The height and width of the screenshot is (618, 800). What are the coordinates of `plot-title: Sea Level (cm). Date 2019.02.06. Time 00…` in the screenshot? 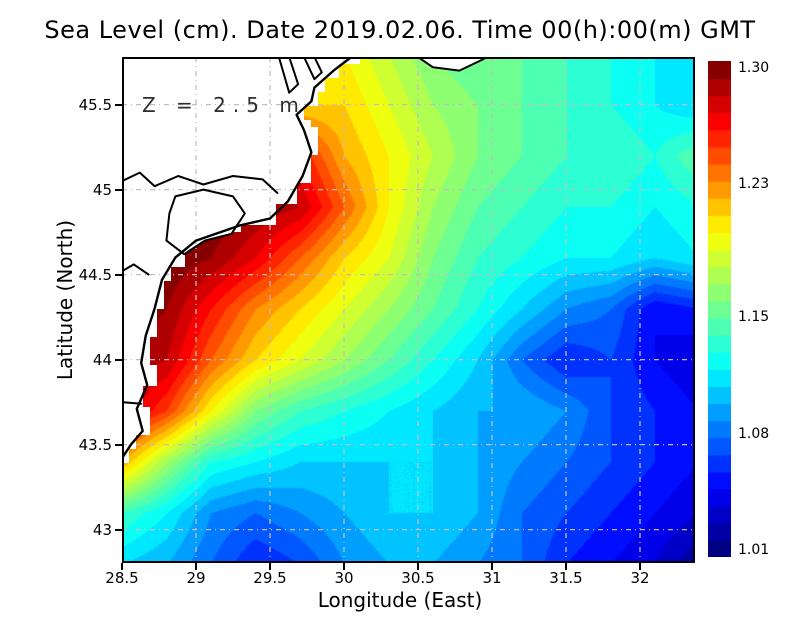 It's located at (400, 30).